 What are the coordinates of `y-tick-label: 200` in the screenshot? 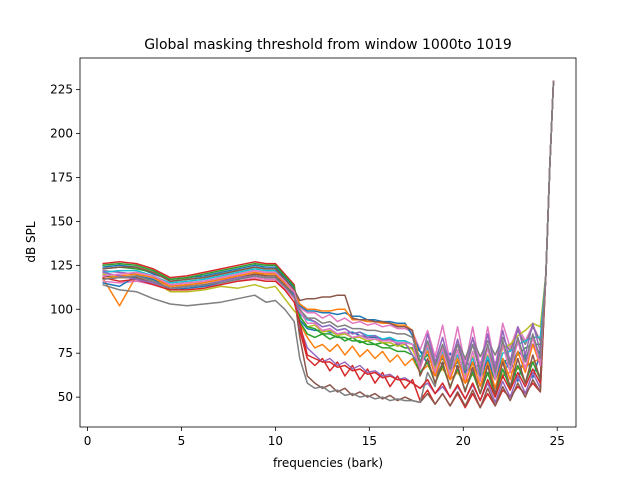 It's located at (61, 134).